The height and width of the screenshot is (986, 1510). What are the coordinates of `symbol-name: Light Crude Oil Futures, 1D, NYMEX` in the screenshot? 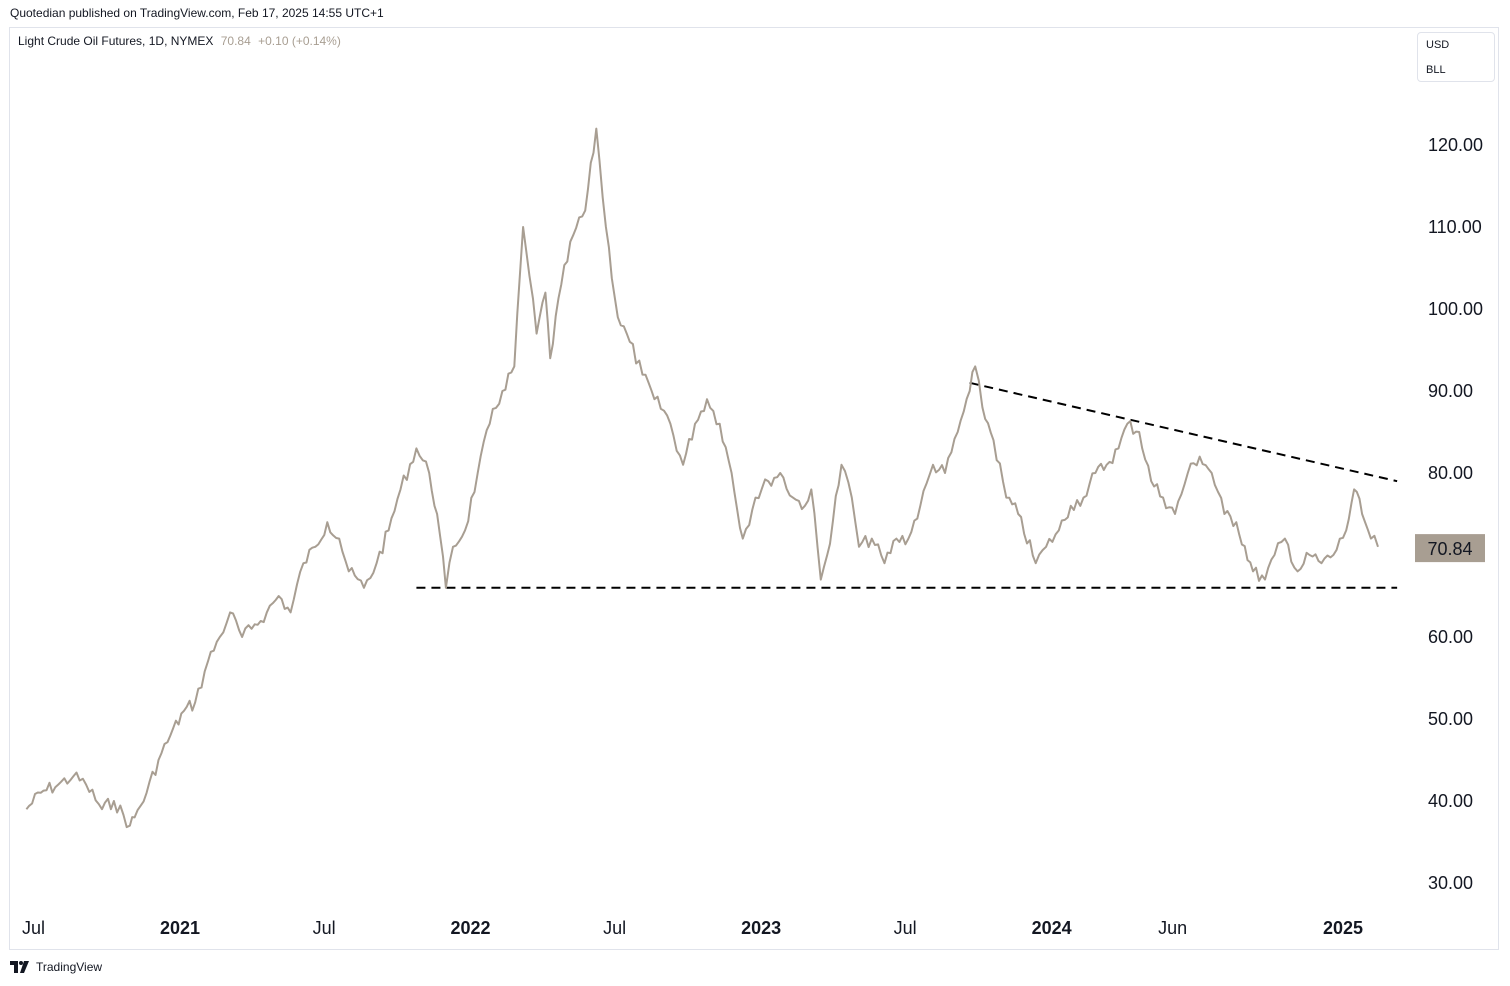 It's located at (116, 41).